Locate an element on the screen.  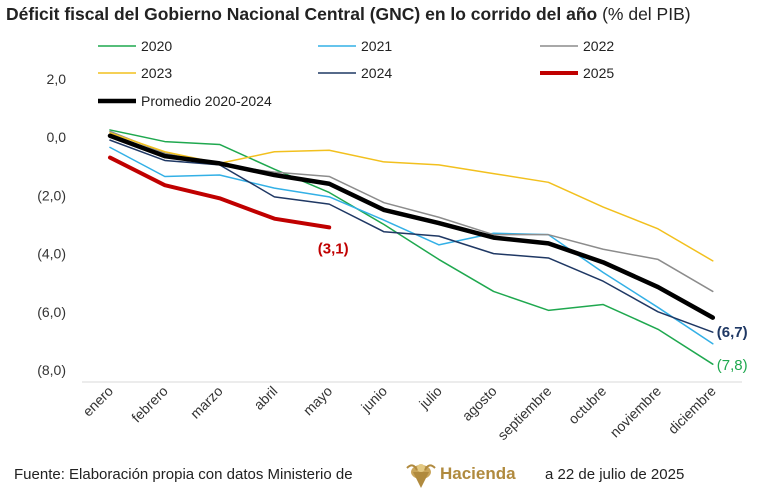
coat-of-arms-icon is located at coordinates (421, 476).